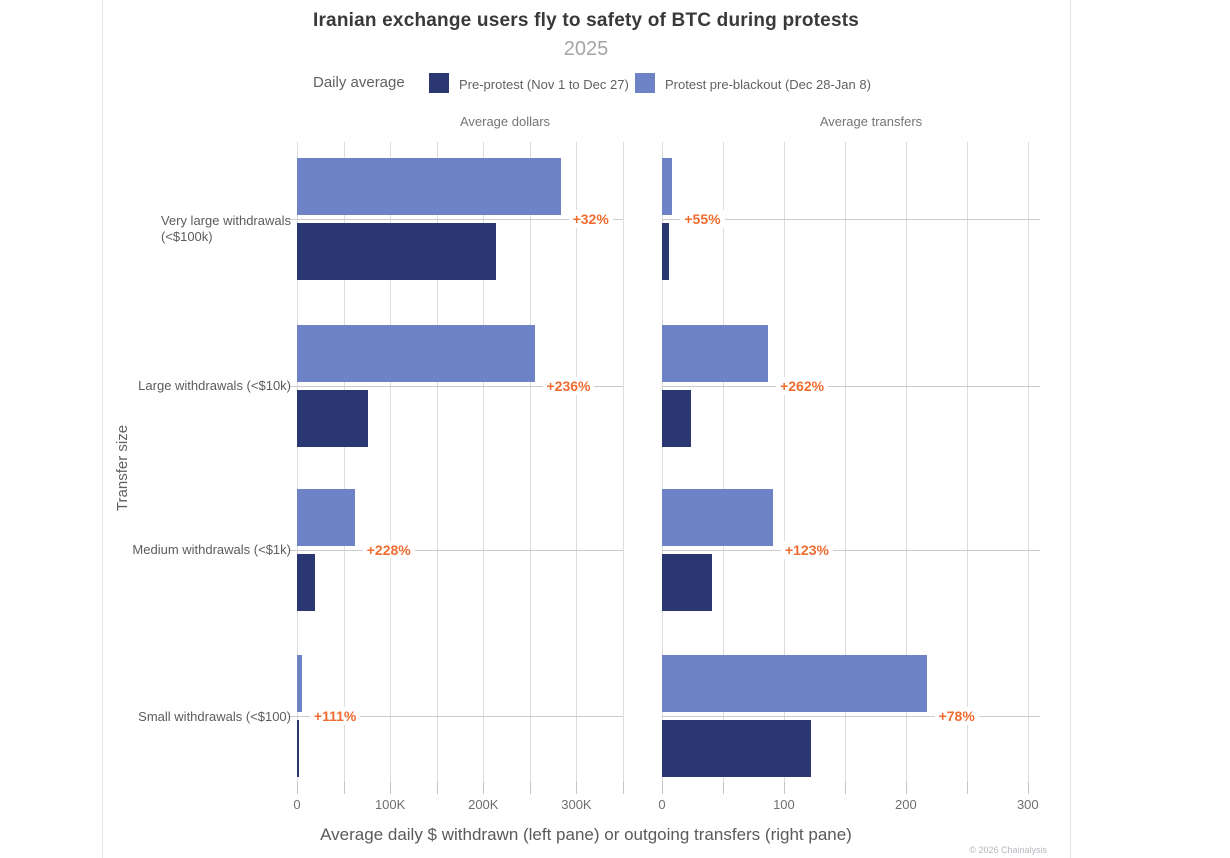 Image resolution: width=1230 pixels, height=858 pixels. Describe the element at coordinates (214, 385) in the screenshot. I see `category-label: Large withdrawals (<$10k)` at that location.